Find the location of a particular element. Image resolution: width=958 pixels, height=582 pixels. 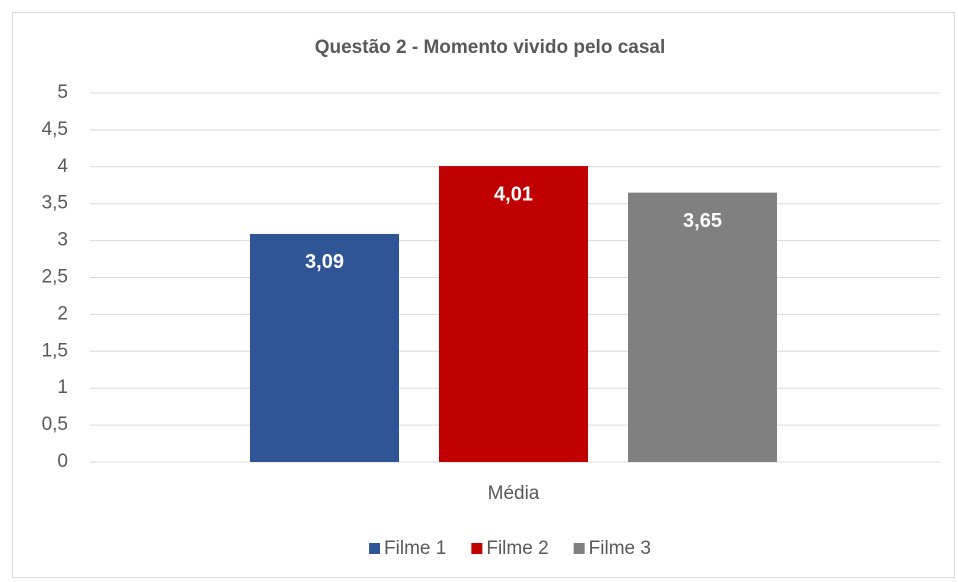

legend-label: Filme 2 is located at coordinates (517, 548).